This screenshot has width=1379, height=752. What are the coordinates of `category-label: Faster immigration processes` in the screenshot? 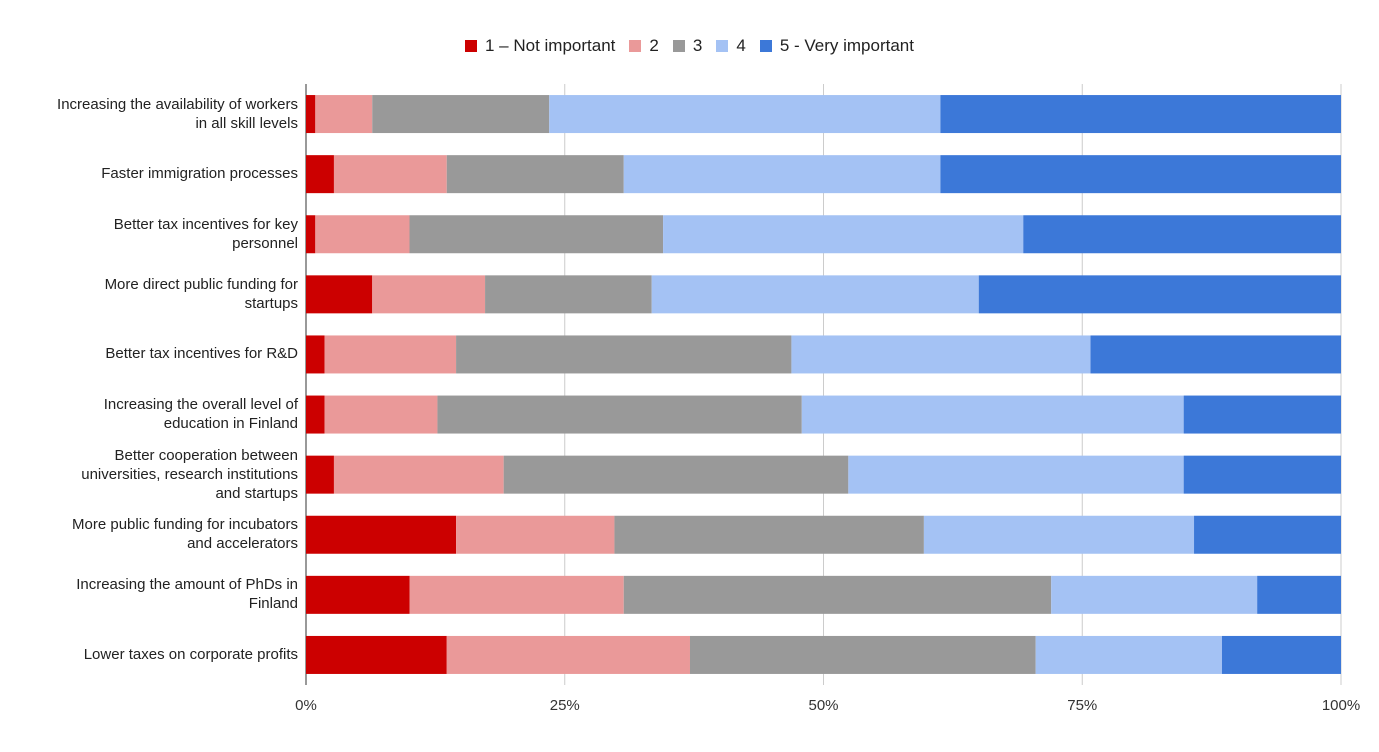 It's located at (153, 173).